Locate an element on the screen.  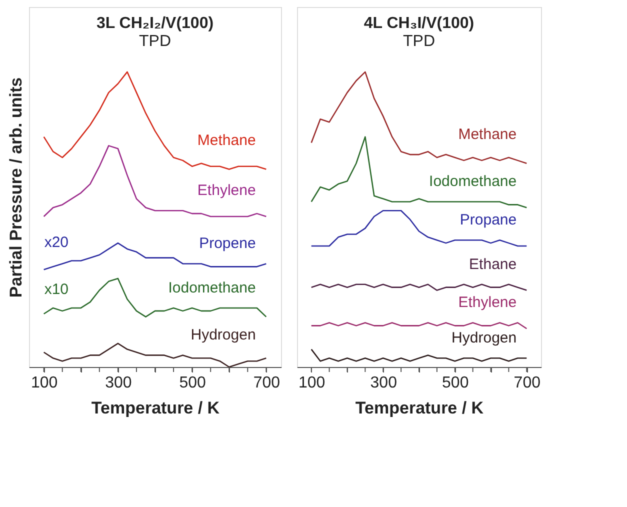
series-label: Ethane is located at coordinates (493, 264).